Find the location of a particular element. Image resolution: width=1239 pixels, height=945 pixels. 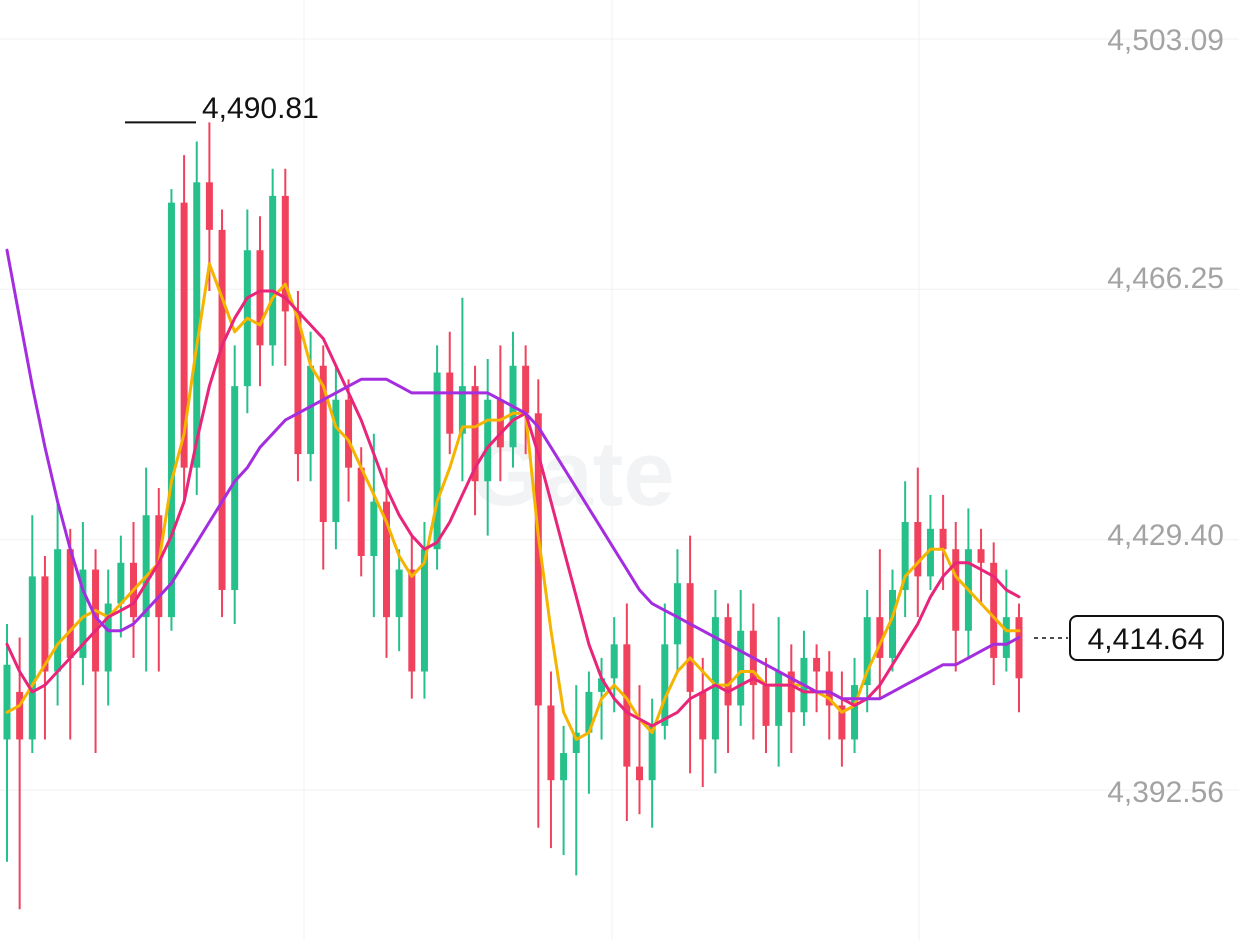

last-price-marker: 4,414.64 is located at coordinates (1129, 638).